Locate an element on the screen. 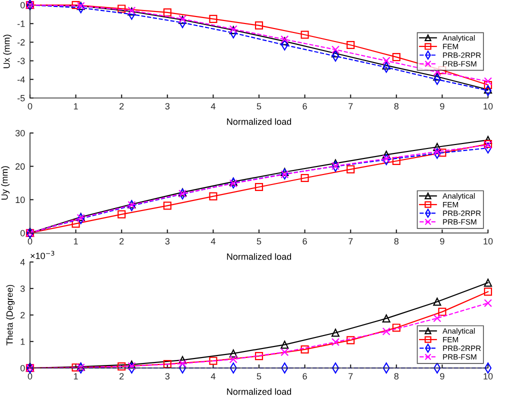  y-tick-label: -3 is located at coordinates (21, 61).